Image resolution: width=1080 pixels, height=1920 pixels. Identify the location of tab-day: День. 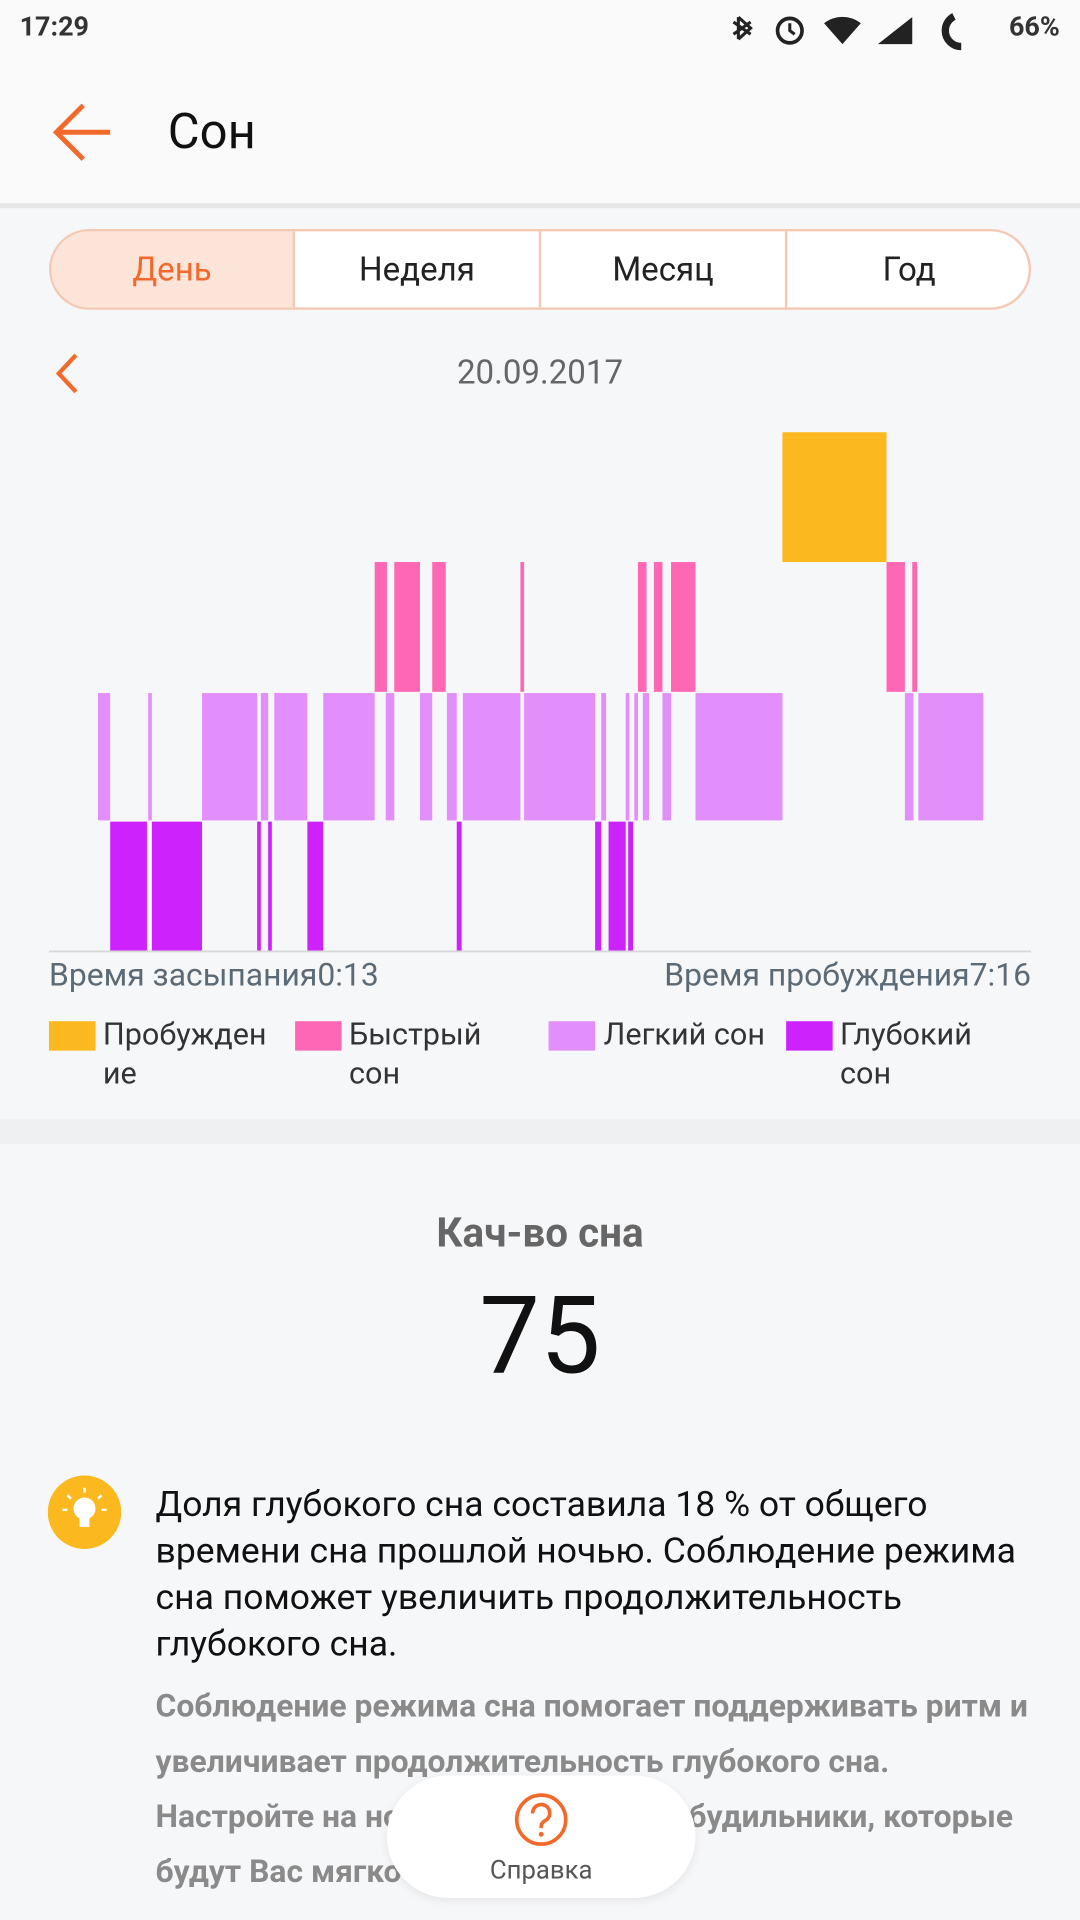
(173, 269).